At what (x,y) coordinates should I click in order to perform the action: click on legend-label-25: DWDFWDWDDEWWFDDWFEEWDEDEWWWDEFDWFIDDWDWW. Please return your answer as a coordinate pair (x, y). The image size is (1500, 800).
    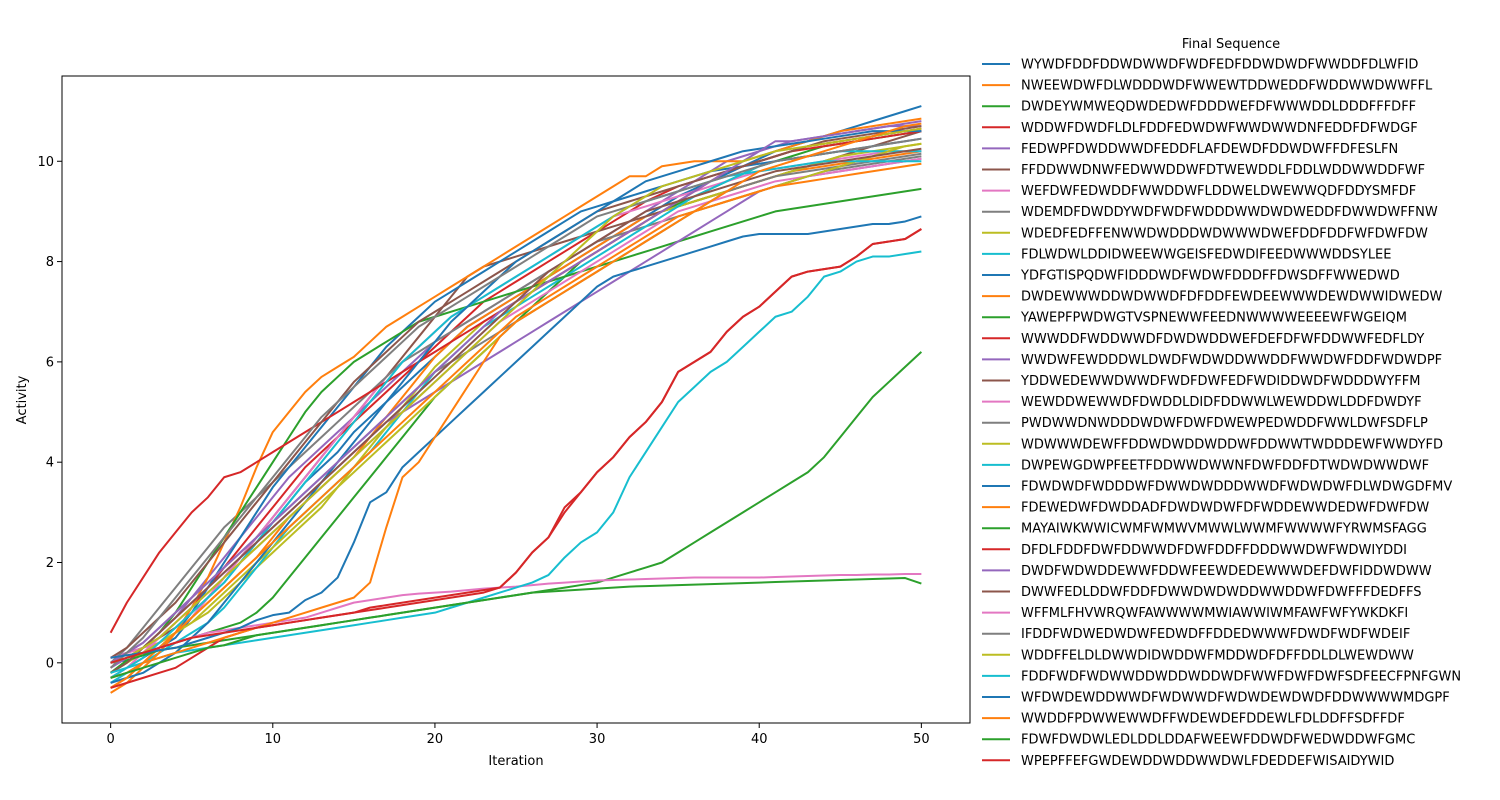
    Looking at the image, I should click on (1226, 571).